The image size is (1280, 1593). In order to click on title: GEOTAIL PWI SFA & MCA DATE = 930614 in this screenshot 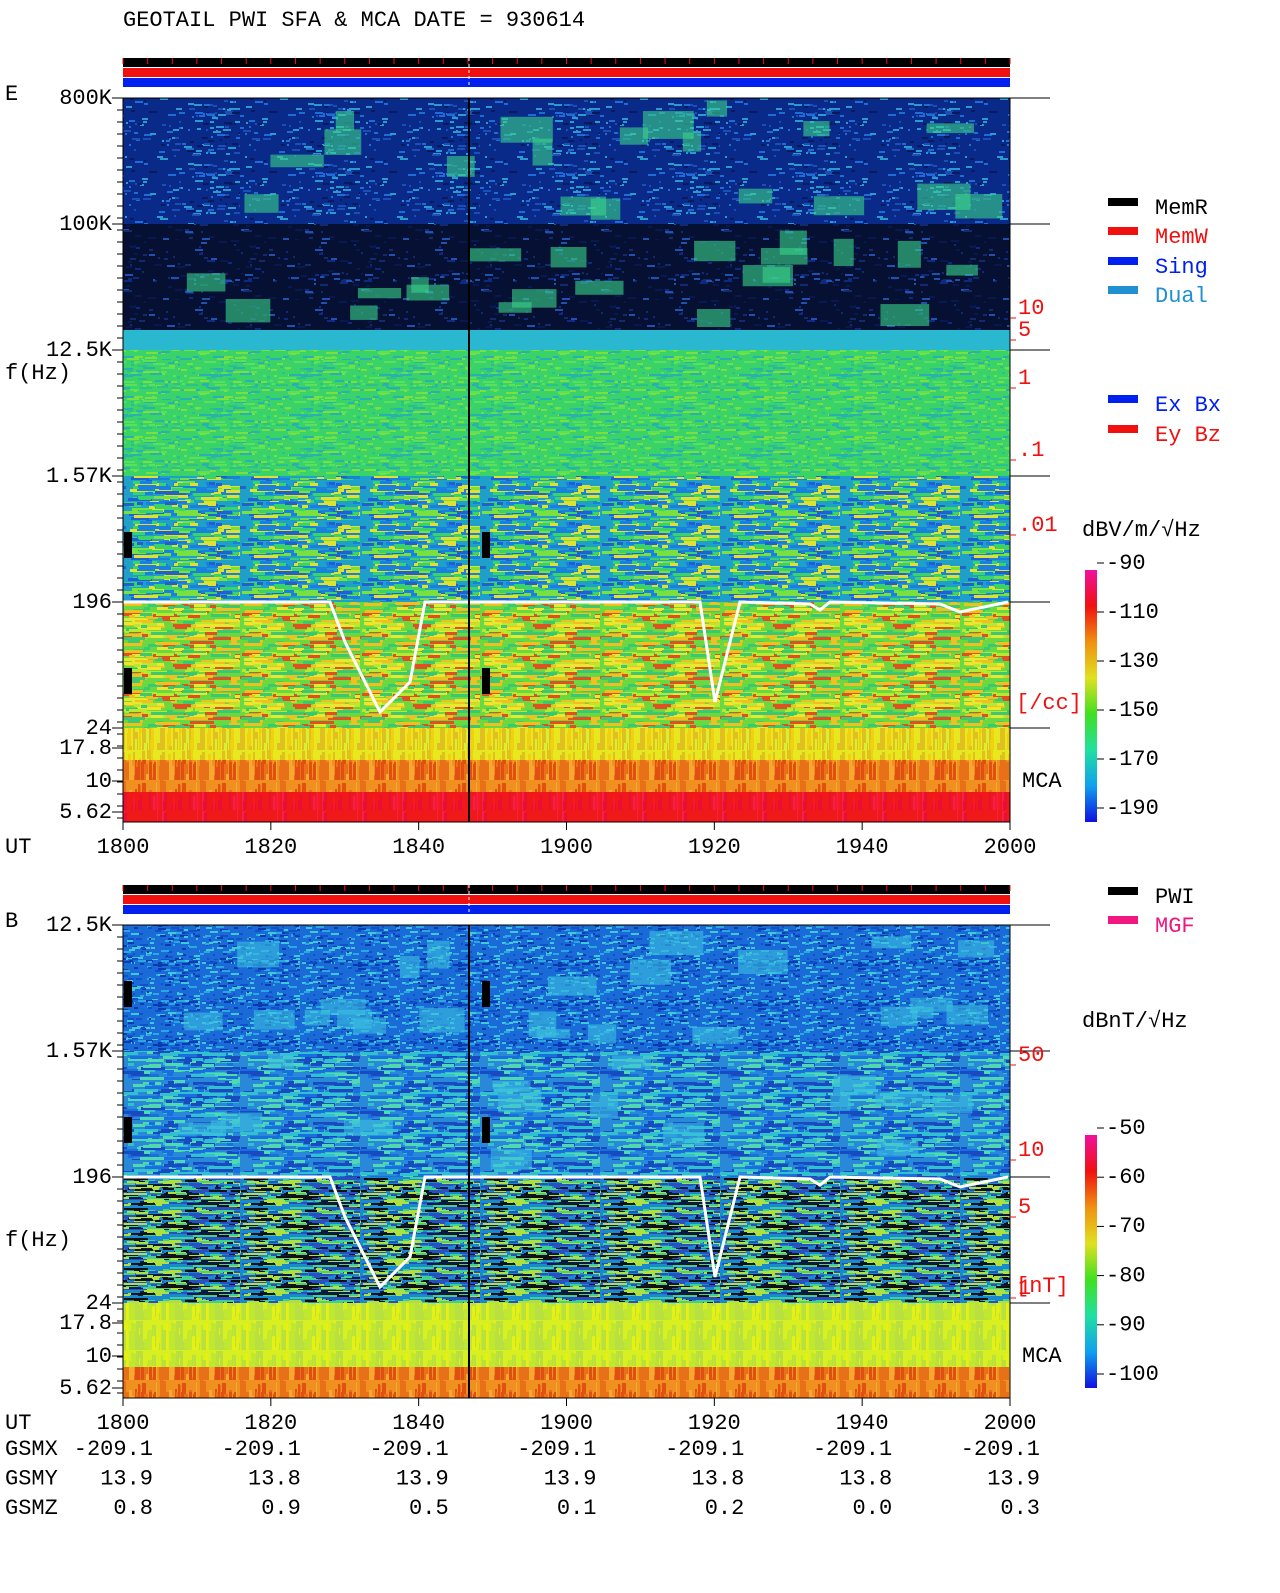, I will do `click(354, 20)`.